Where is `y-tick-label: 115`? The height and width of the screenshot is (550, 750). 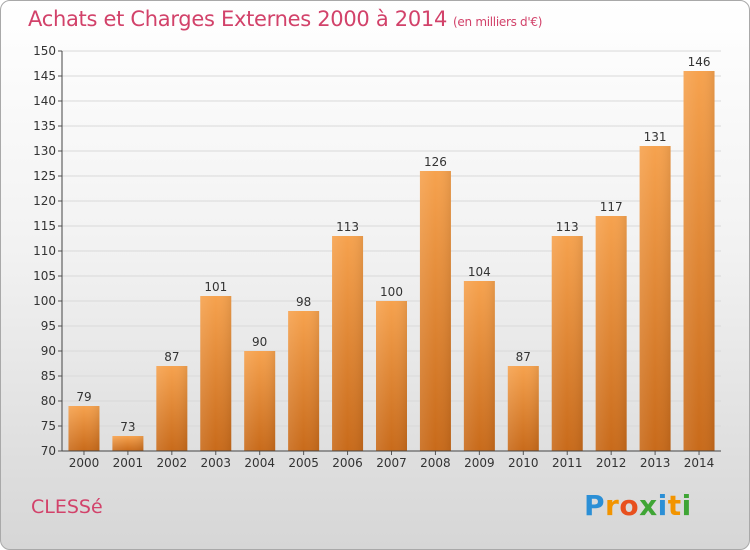
y-tick-label: 115 is located at coordinates (44, 226).